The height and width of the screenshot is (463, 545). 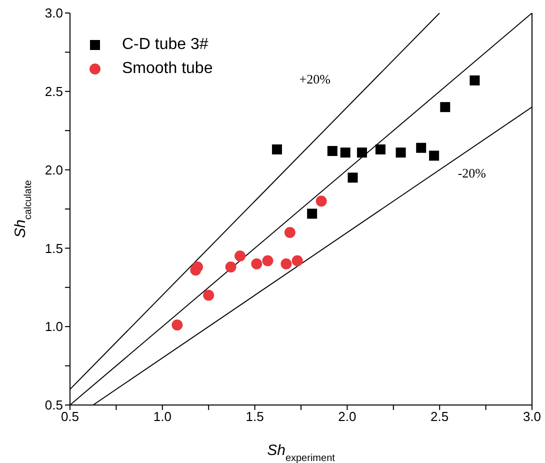 I want to click on legend-label: C-D tube 3#, so click(x=165, y=45).